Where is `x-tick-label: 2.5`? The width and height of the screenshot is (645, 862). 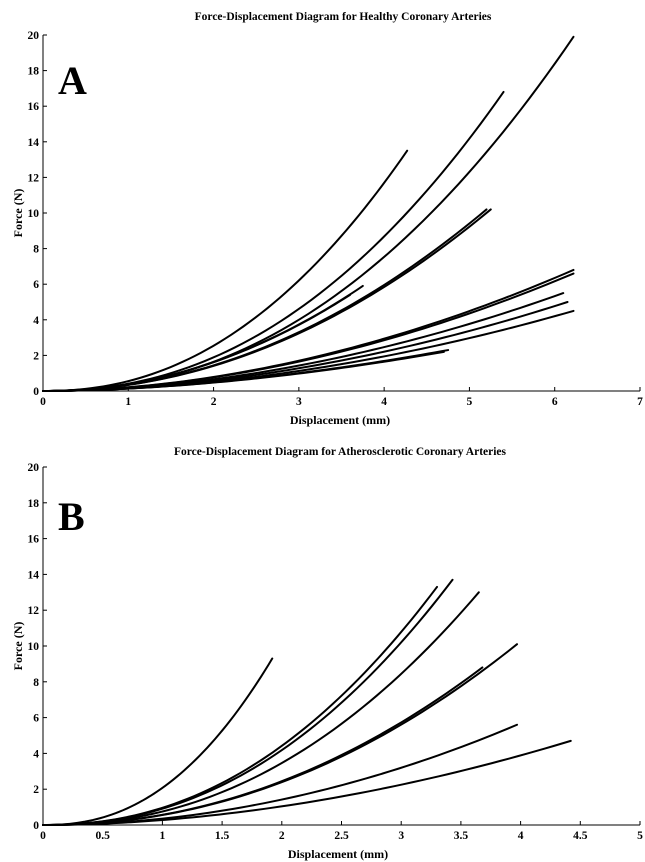
x-tick-label: 2.5 is located at coordinates (341, 836).